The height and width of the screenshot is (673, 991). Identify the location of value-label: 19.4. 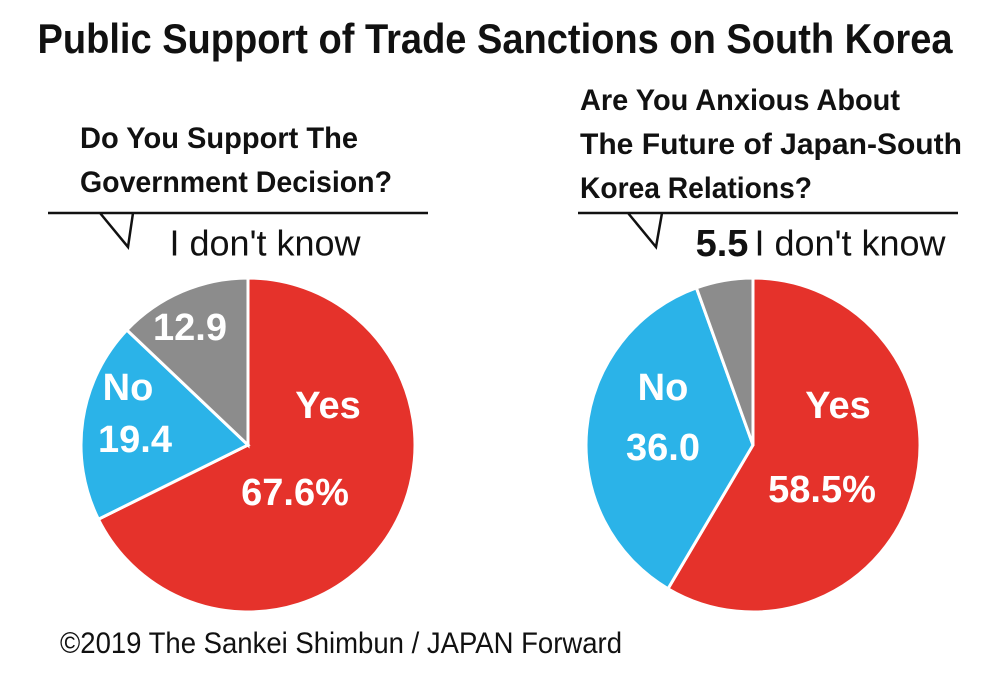
(135, 440).